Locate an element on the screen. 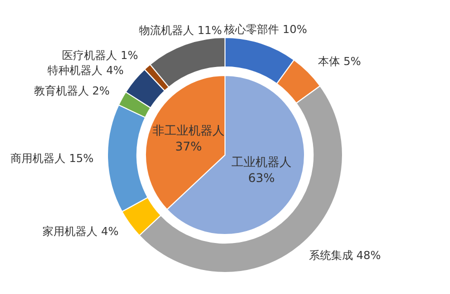 This screenshot has width=450, height=294. data-label: 37% is located at coordinates (188, 146).